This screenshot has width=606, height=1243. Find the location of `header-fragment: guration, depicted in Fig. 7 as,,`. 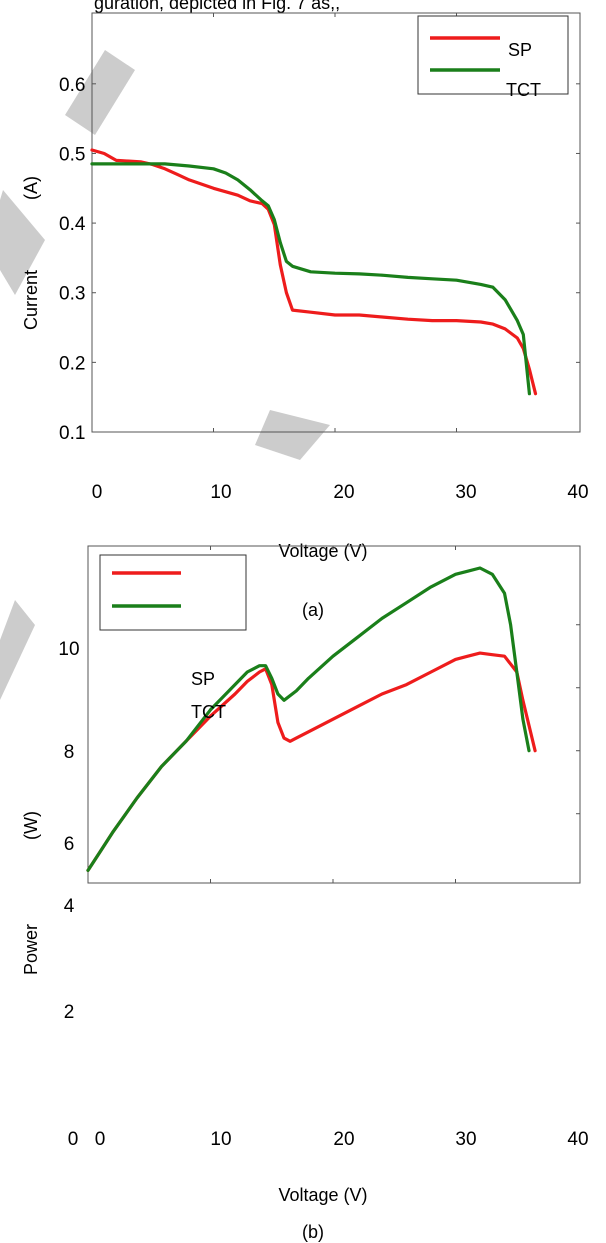

header-fragment: guration, depicted in Fig. 7 as,, is located at coordinates (217, 6).